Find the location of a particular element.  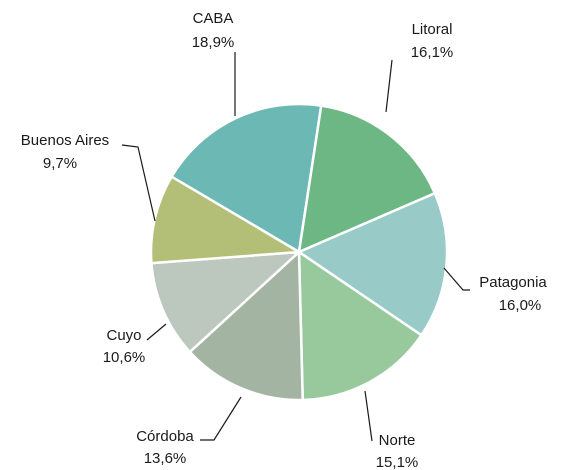

slice-value-label: 16,0% is located at coordinates (520, 305).